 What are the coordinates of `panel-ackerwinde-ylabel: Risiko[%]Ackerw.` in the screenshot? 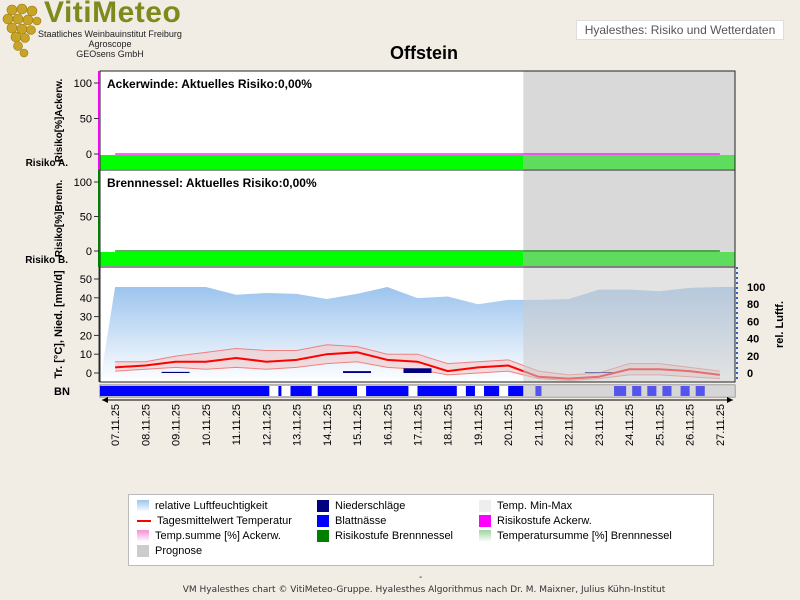 It's located at (59, 121).